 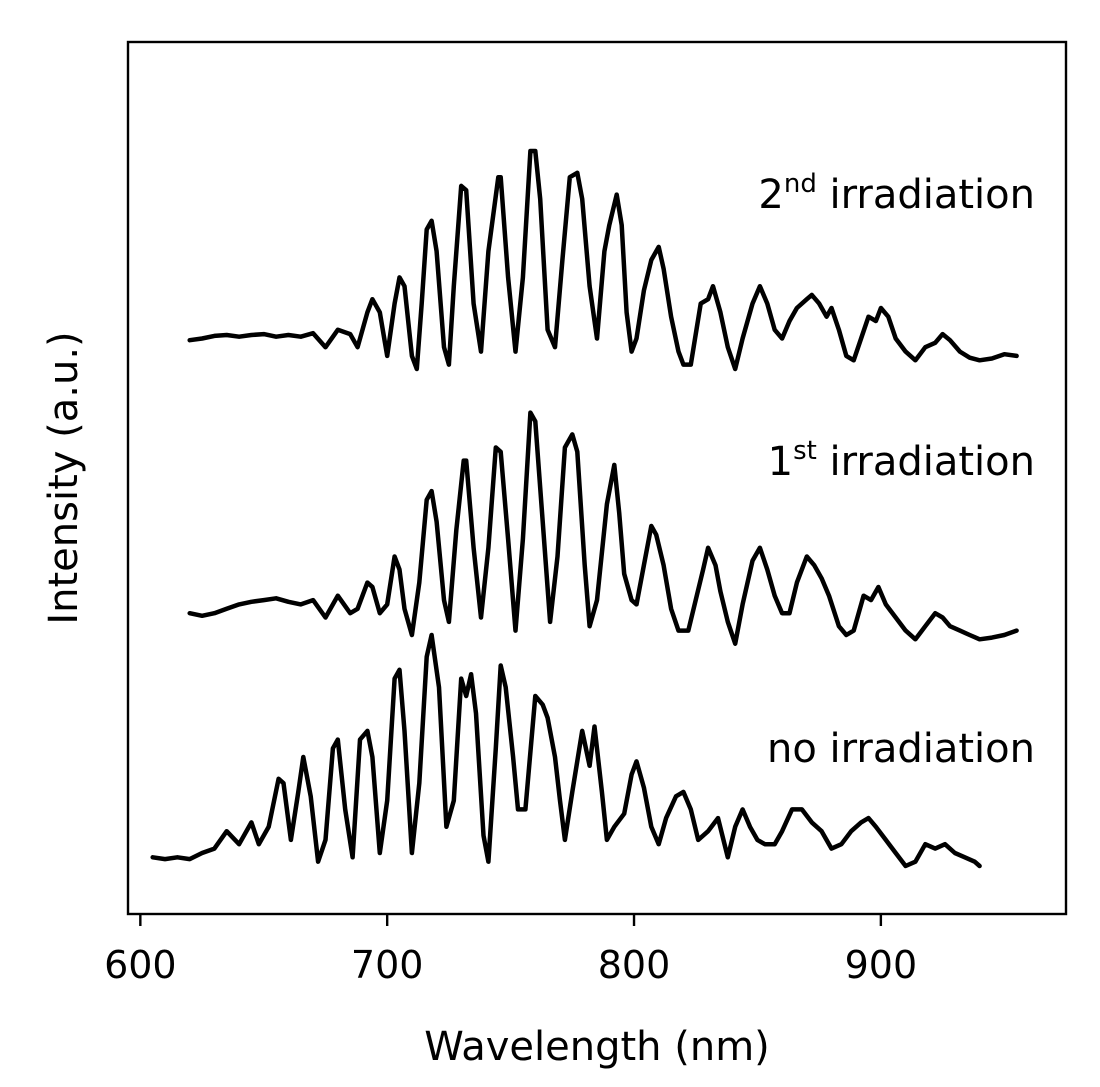 I want to click on x-tick-label: 900, so click(x=881, y=965).